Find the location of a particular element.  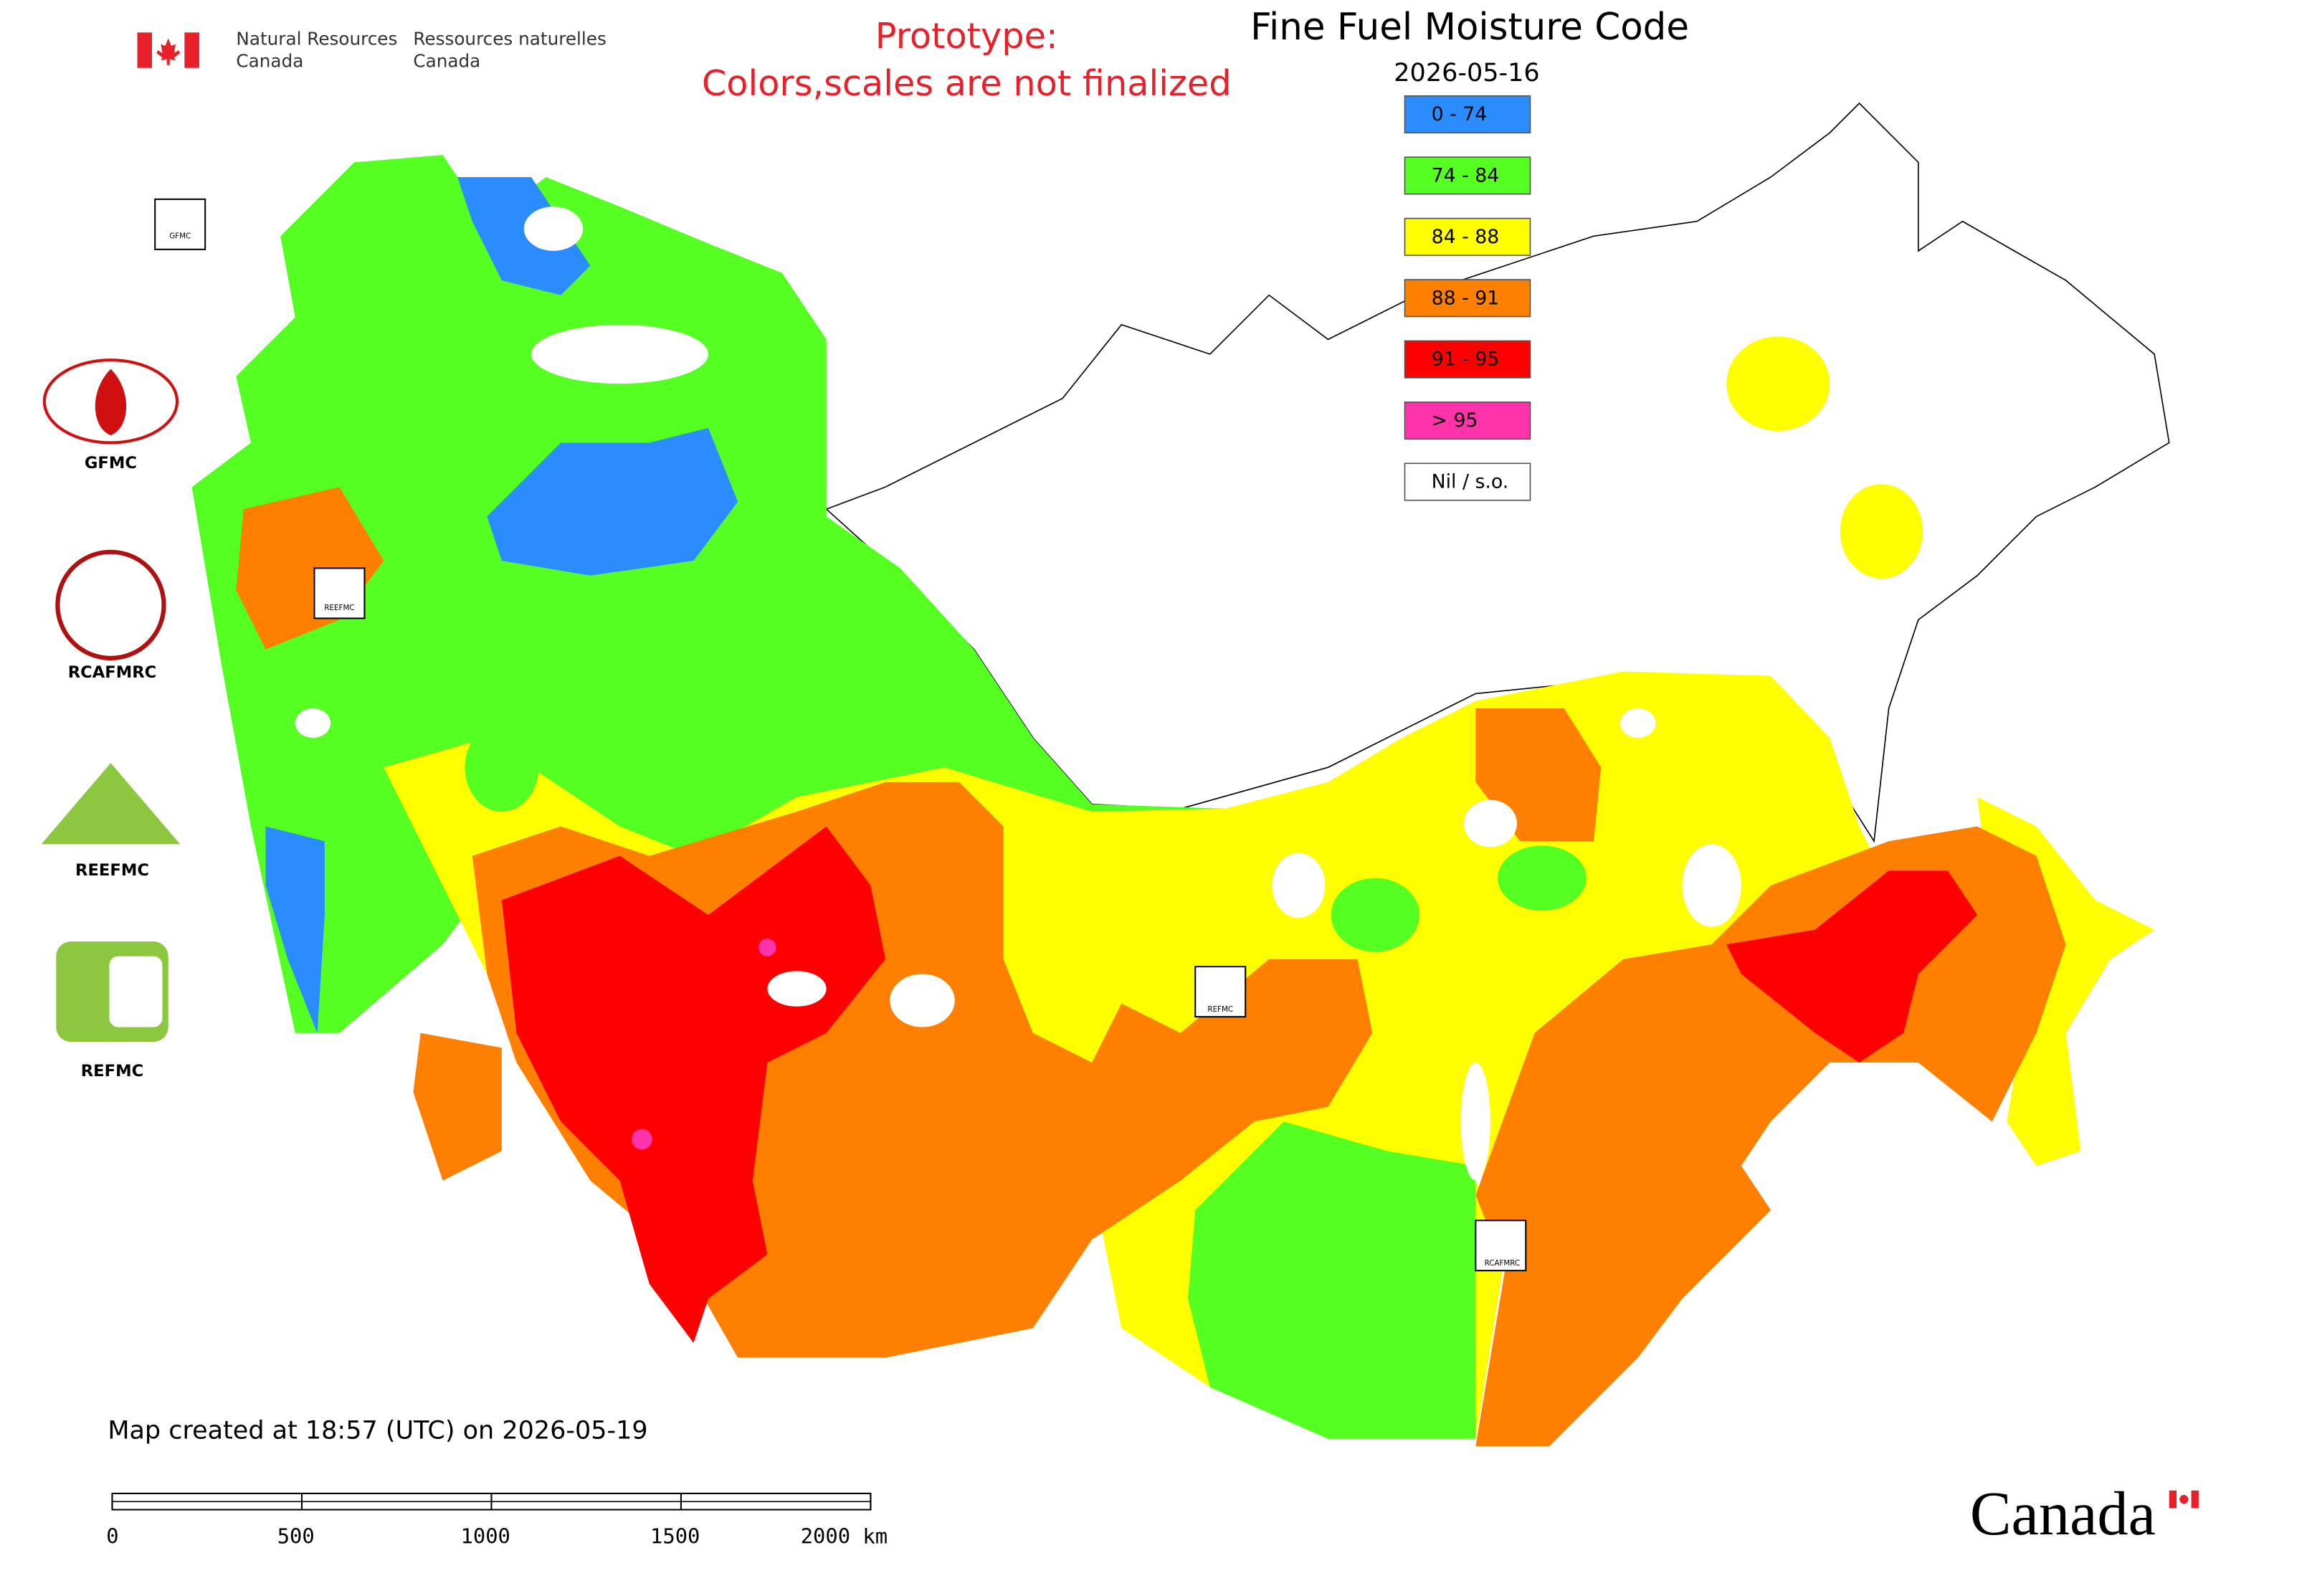

scale-label: 1000 is located at coordinates (486, 1536).